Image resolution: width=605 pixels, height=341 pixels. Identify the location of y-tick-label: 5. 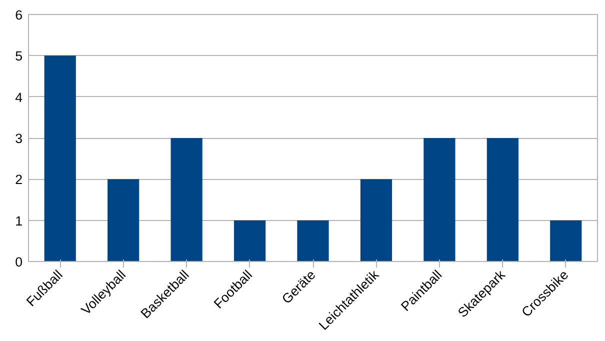
(19, 56).